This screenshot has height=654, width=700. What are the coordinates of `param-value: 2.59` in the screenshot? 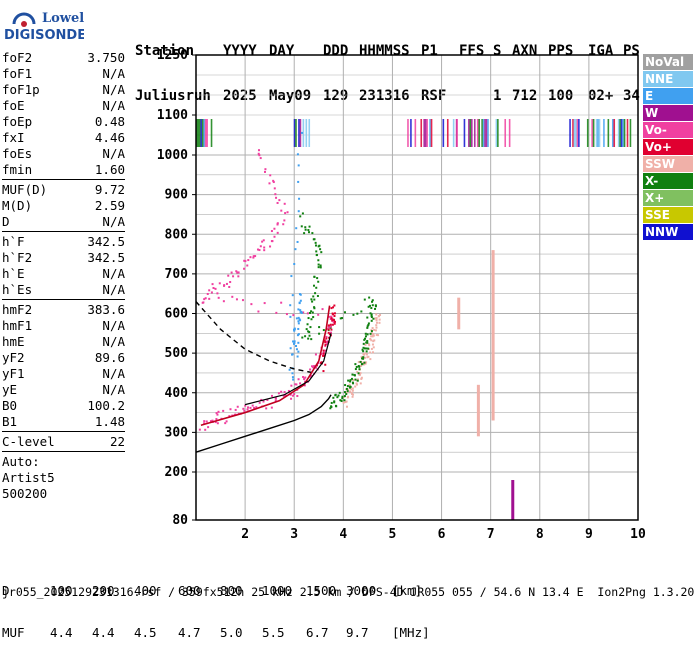 It's located at (109, 205).